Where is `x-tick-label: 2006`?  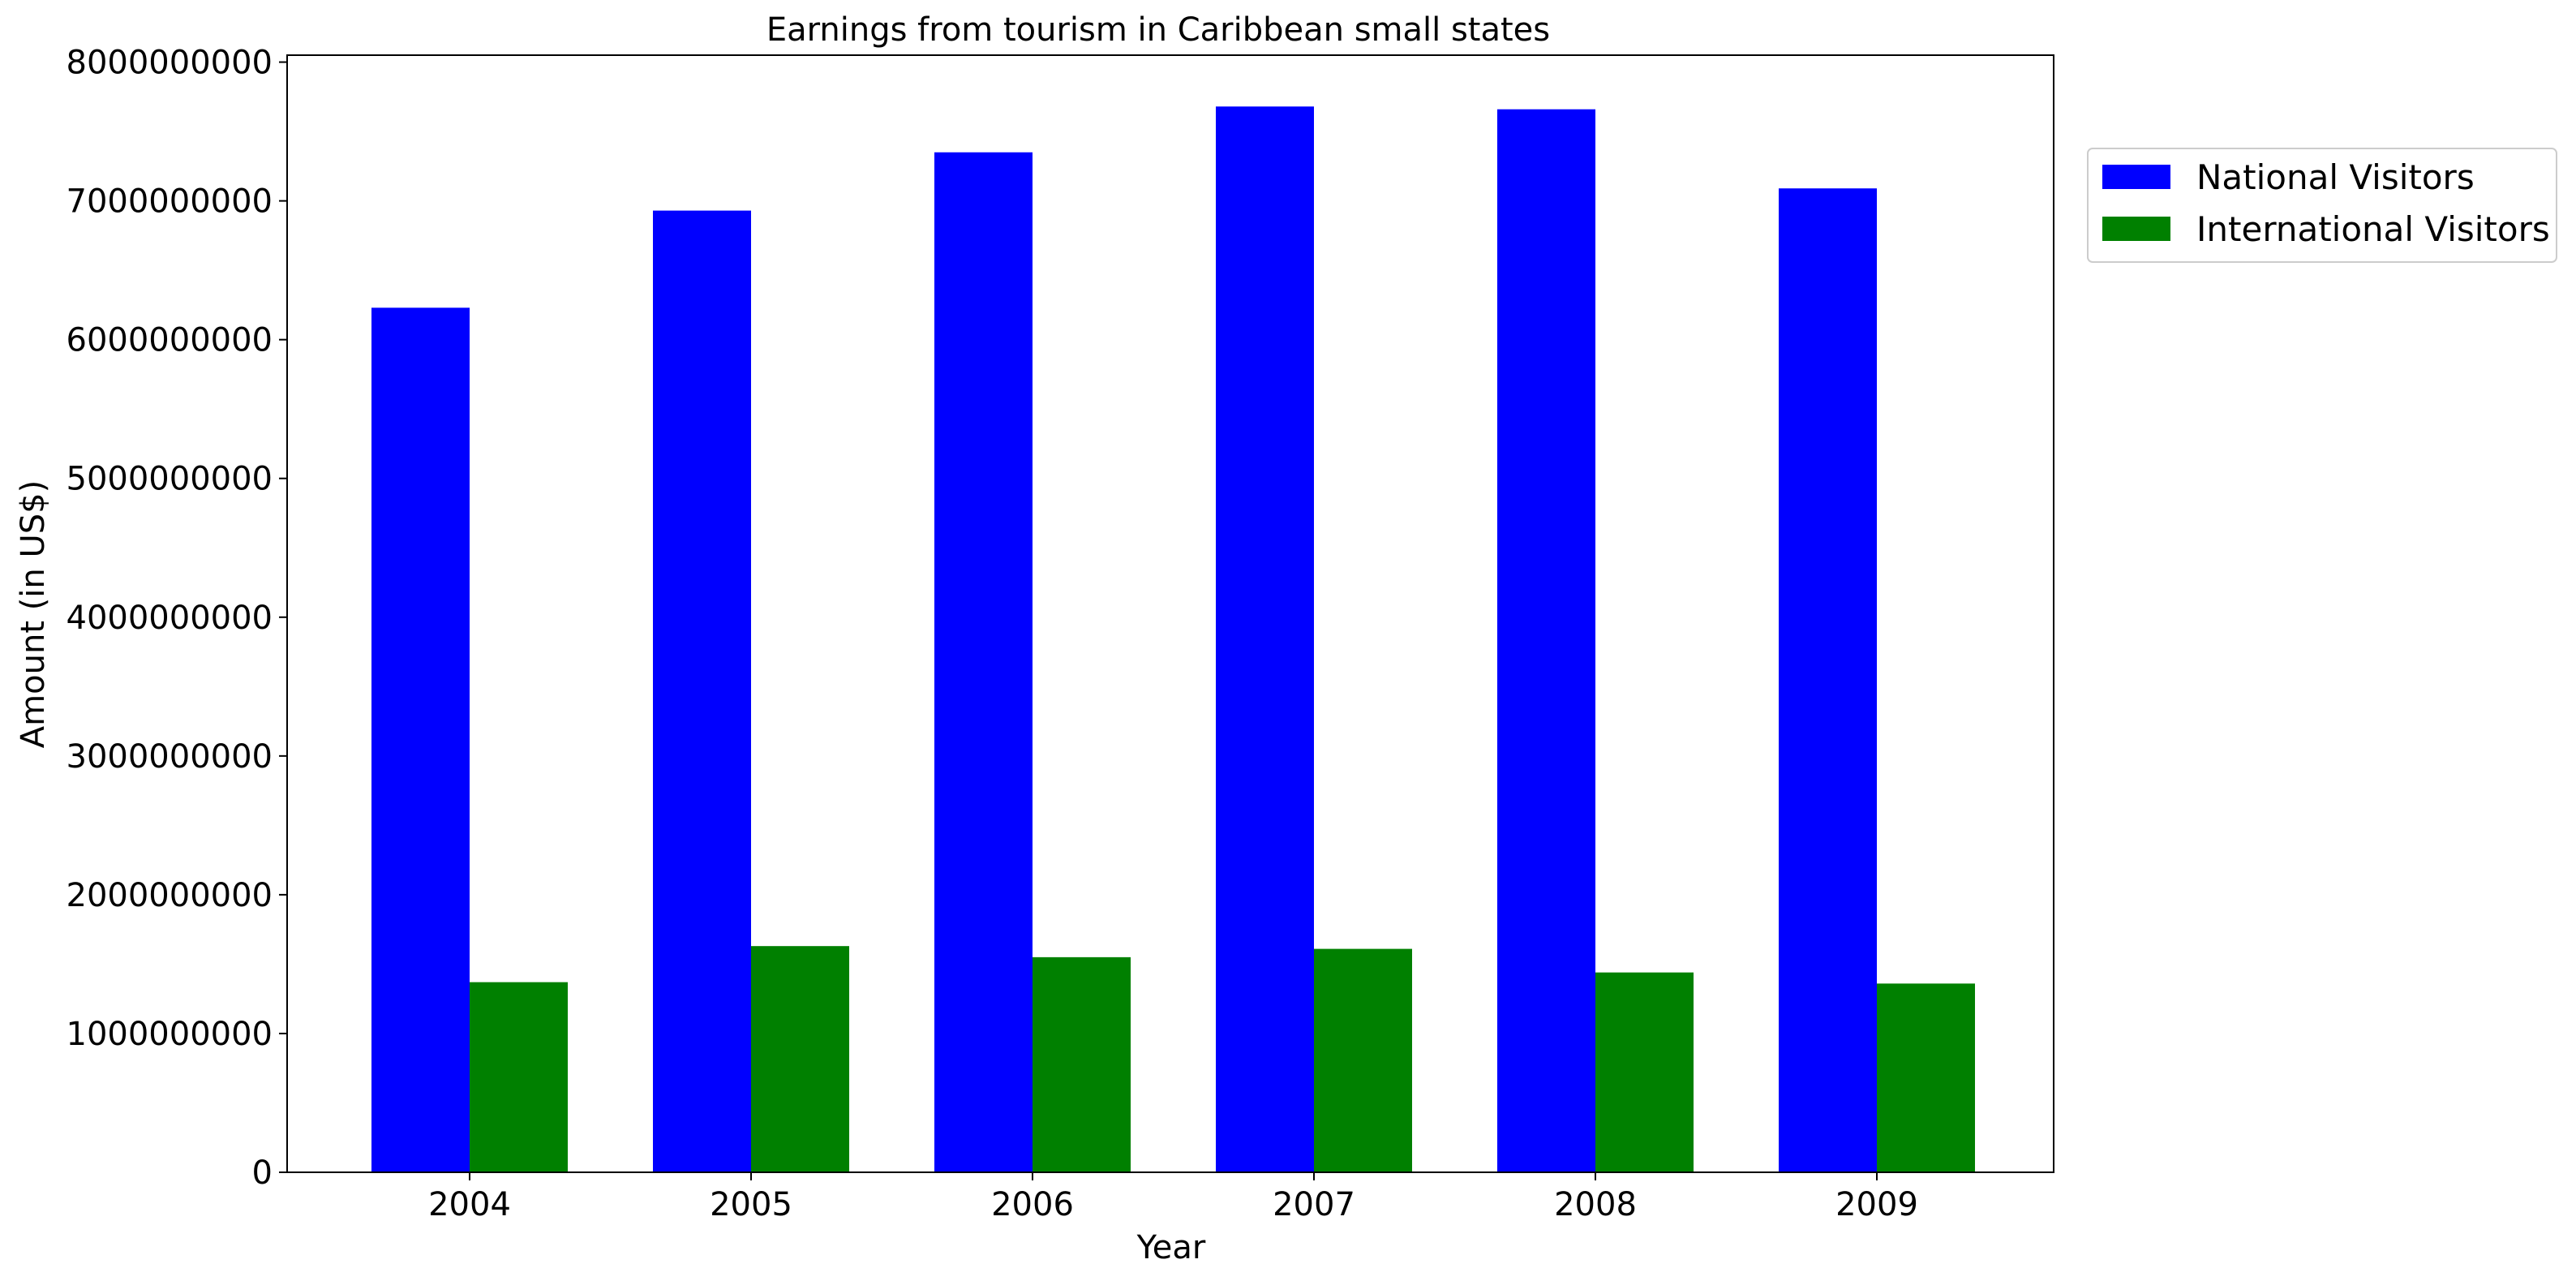
x-tick-label: 2006 is located at coordinates (1032, 1204).